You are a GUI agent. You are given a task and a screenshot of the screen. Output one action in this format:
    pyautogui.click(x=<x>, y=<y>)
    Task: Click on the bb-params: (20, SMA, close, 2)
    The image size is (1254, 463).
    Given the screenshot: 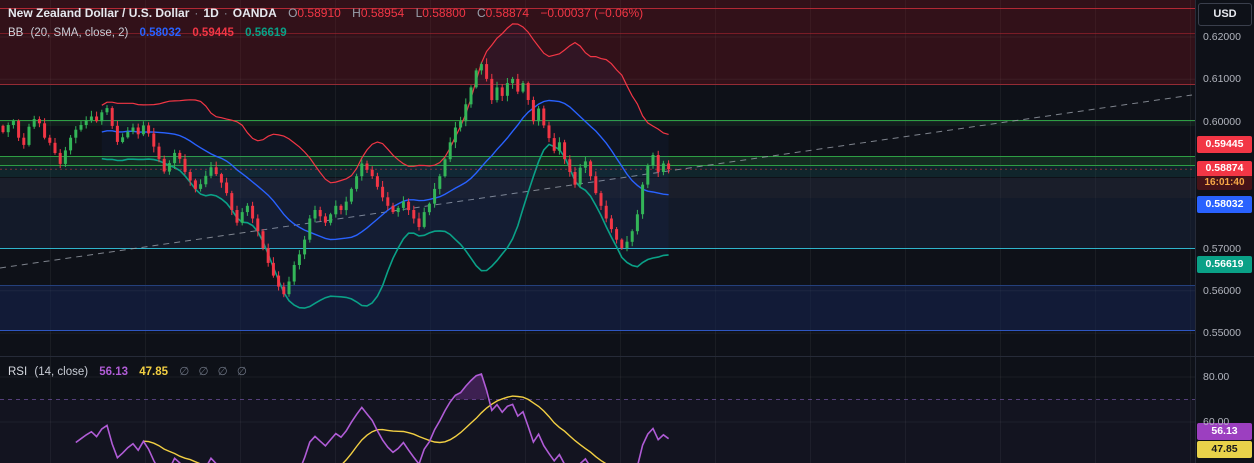 What is the action you would take?
    pyautogui.click(x=79, y=33)
    